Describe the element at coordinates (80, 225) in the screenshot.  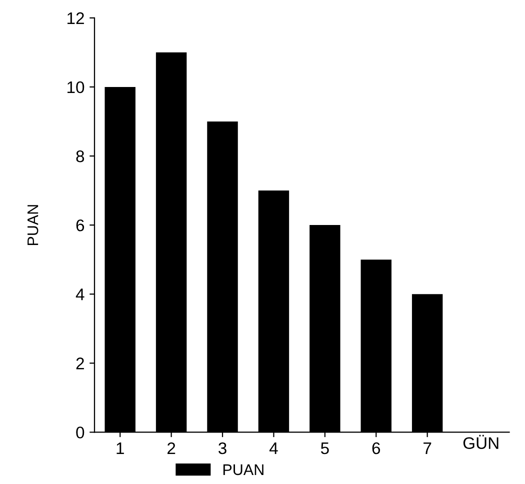
I see `y-tick-label: 6` at that location.